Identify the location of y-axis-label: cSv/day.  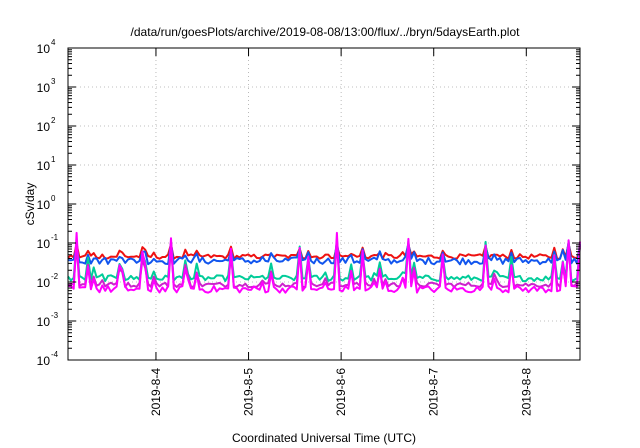
(30, 204).